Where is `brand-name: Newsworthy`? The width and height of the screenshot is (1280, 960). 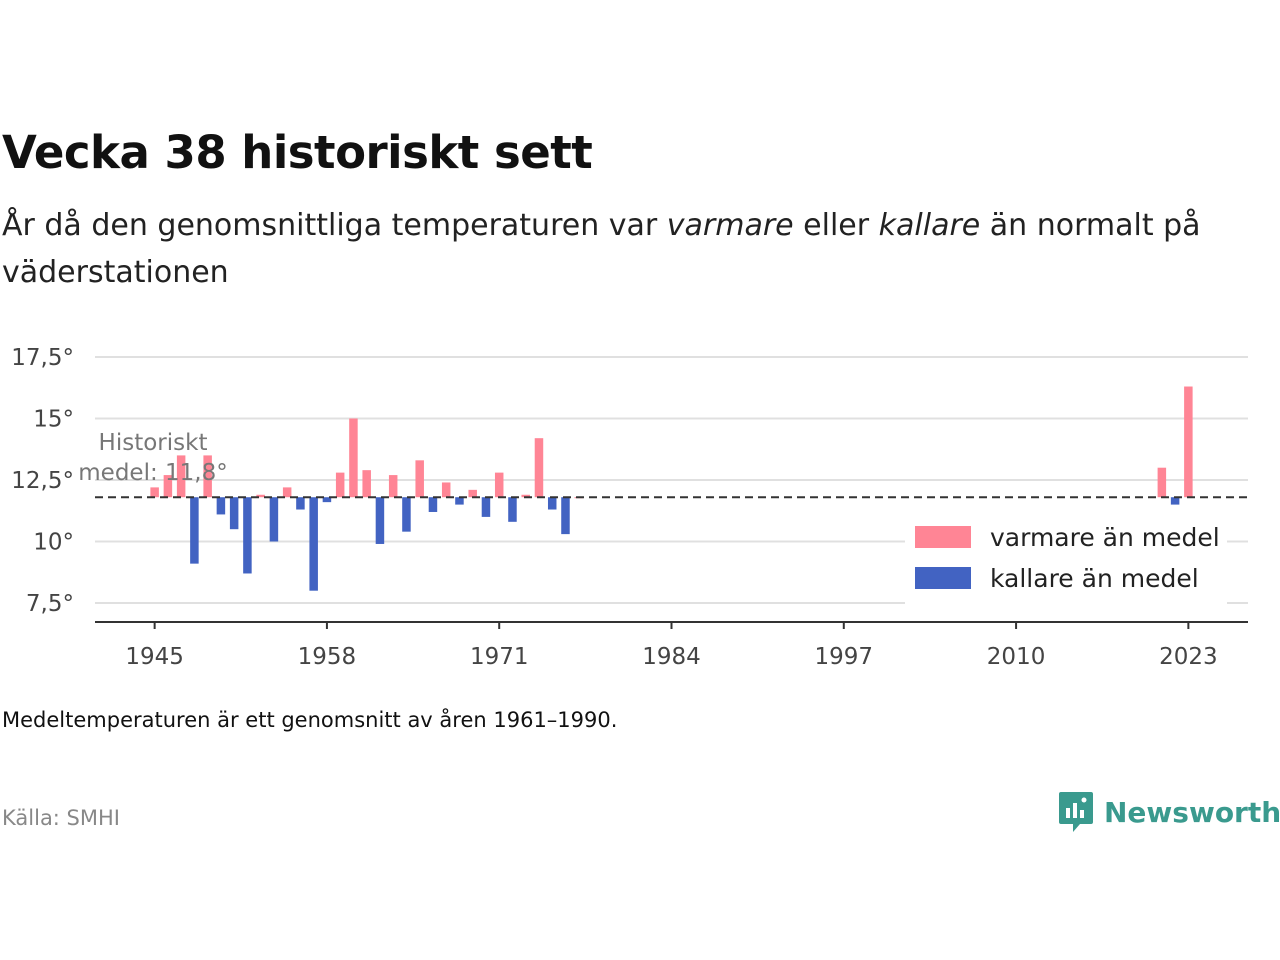
brand-name: Newsworthy is located at coordinates (1192, 812).